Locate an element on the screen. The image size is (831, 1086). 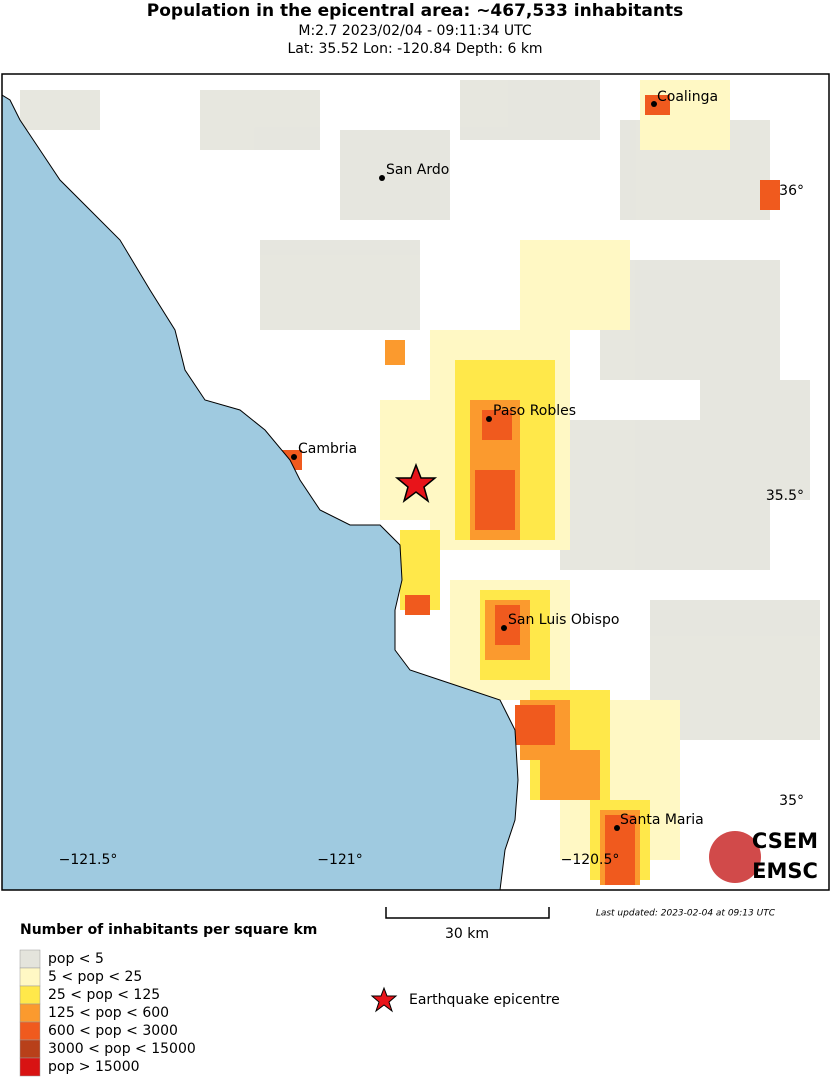
city-label: San Ardo is located at coordinates (417, 170).